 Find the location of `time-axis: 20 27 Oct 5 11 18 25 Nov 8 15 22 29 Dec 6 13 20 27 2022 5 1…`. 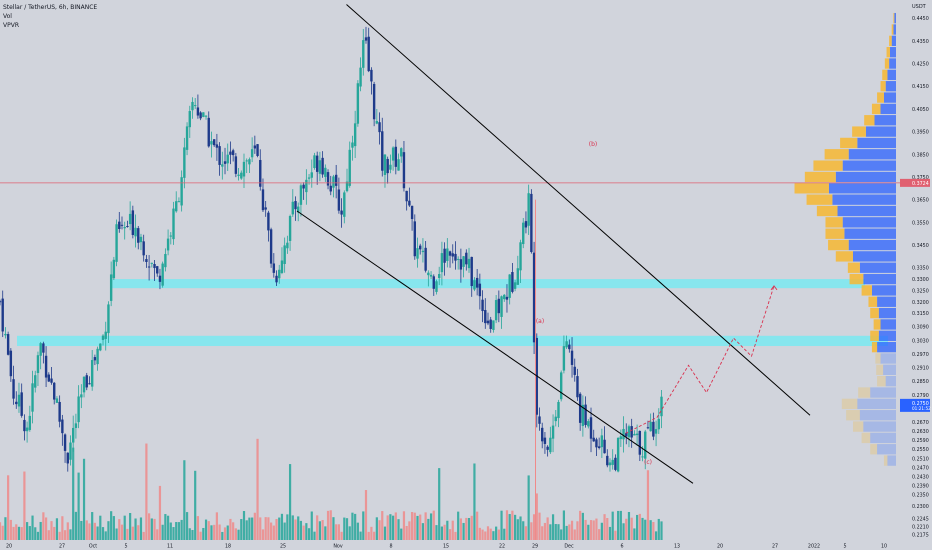

time-axis: 20 27 Oct 5 11 18 25 Nov 8 15 22 29 Dec 6 13 20 27 2022 5 1… is located at coordinates (466, 545).